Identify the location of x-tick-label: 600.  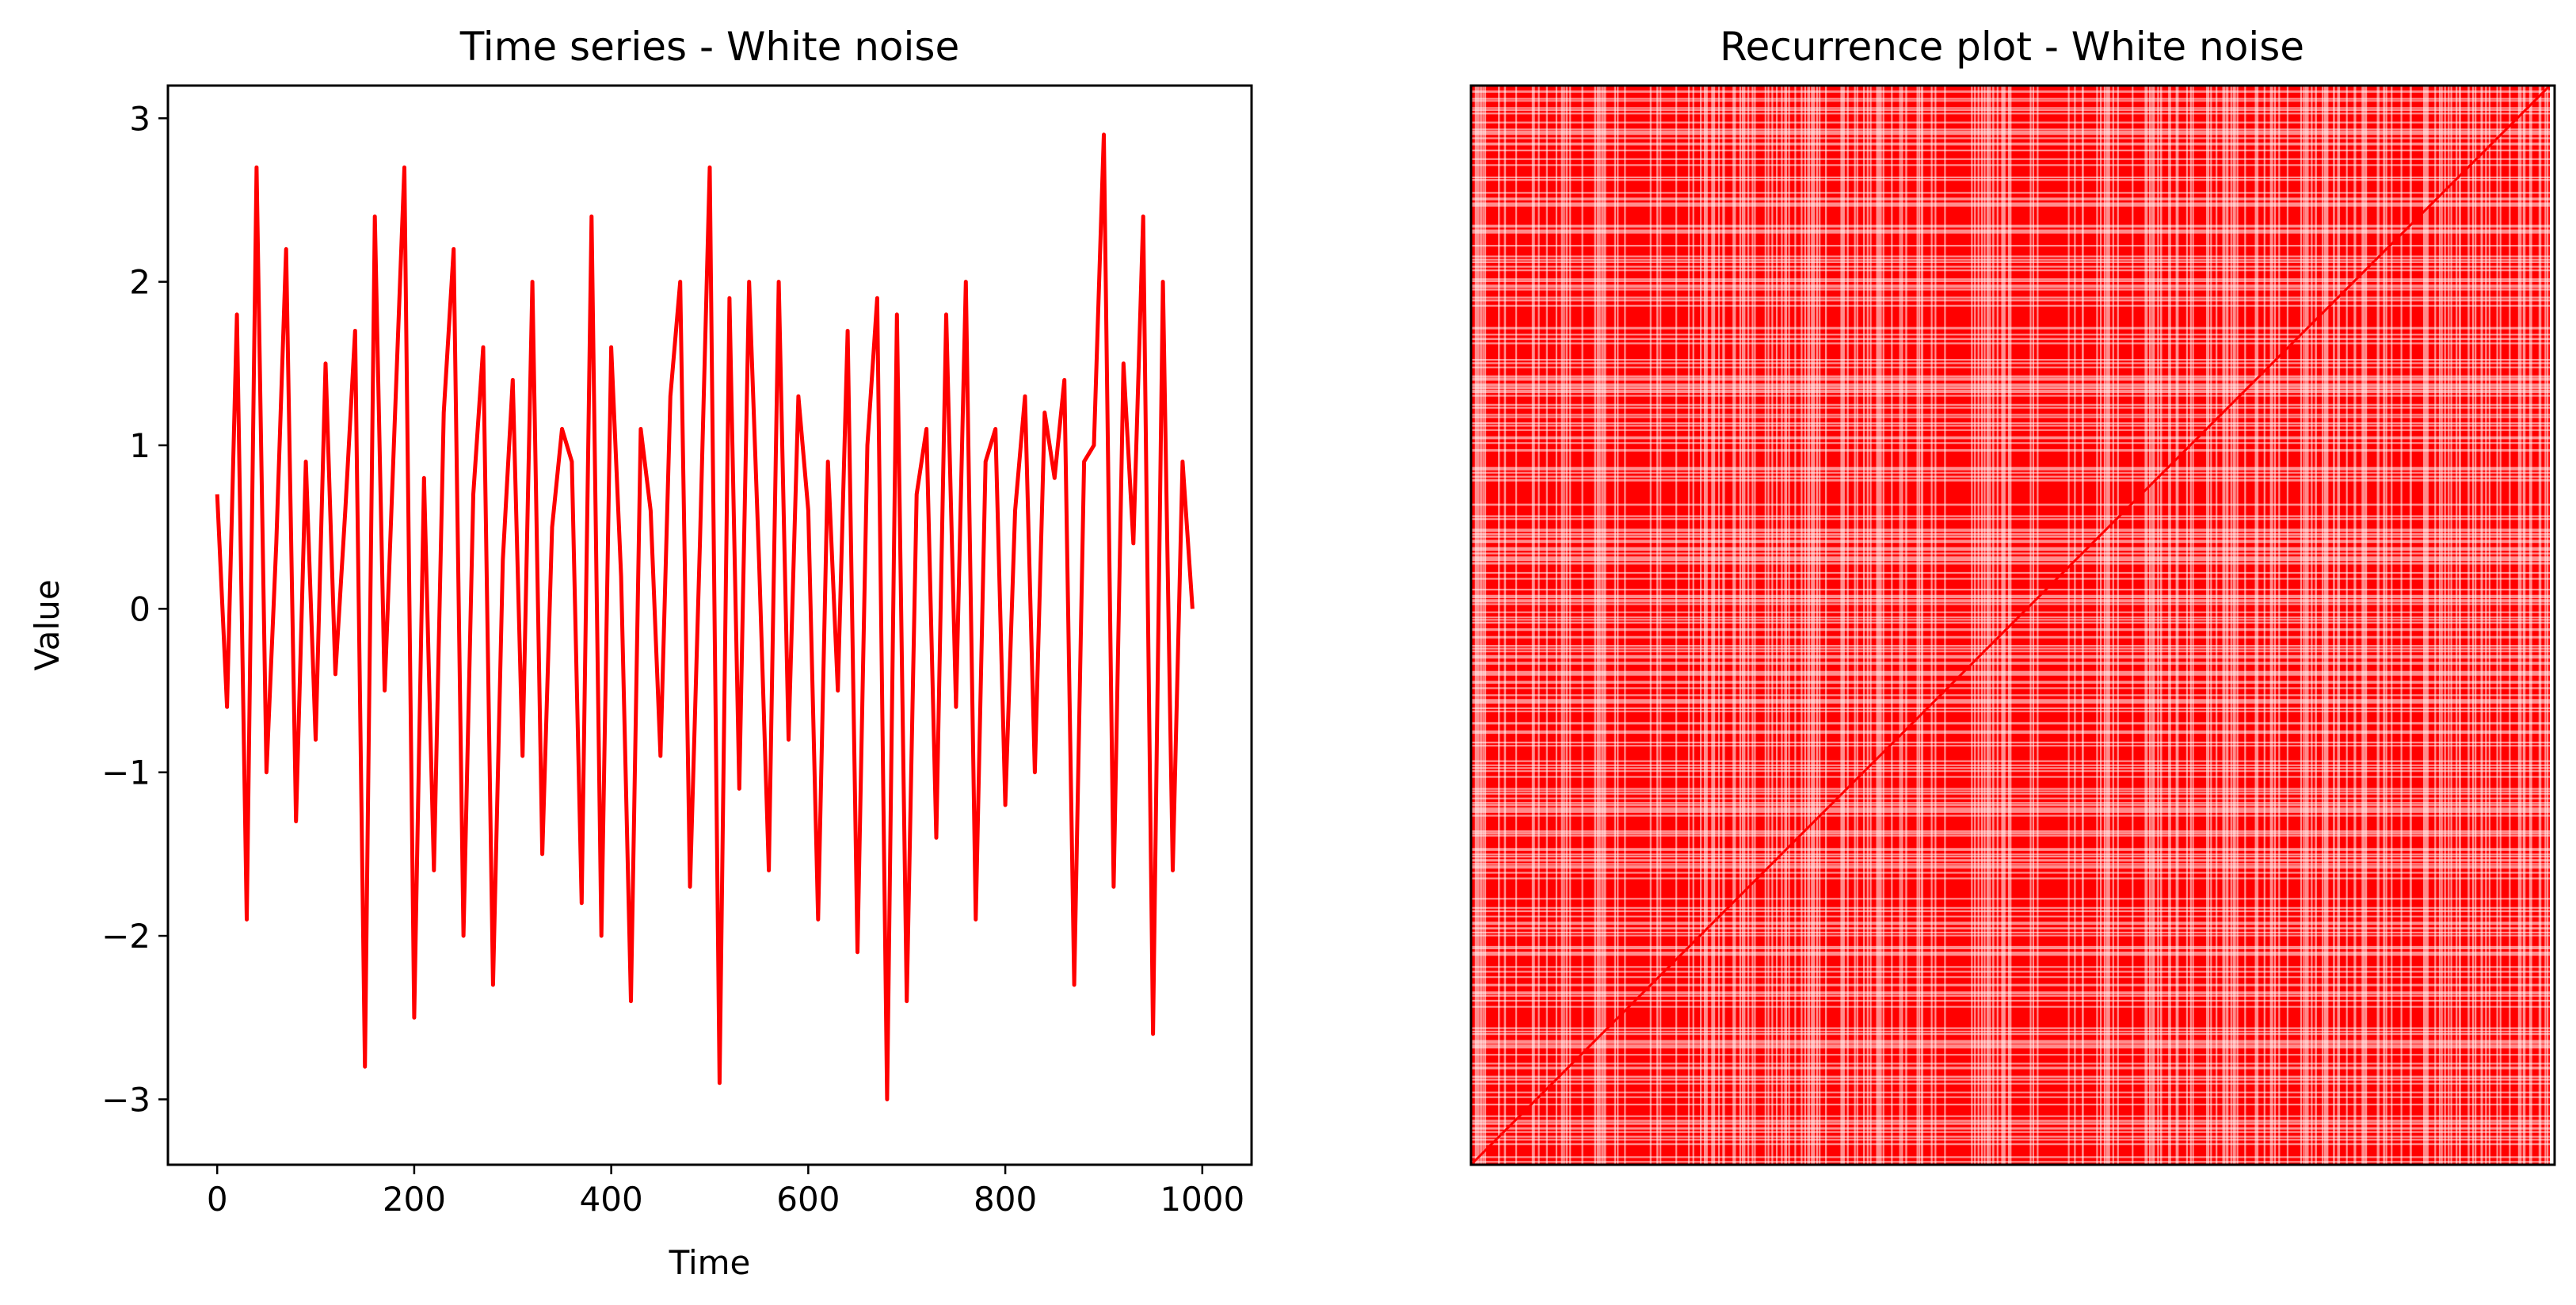
(808, 1199).